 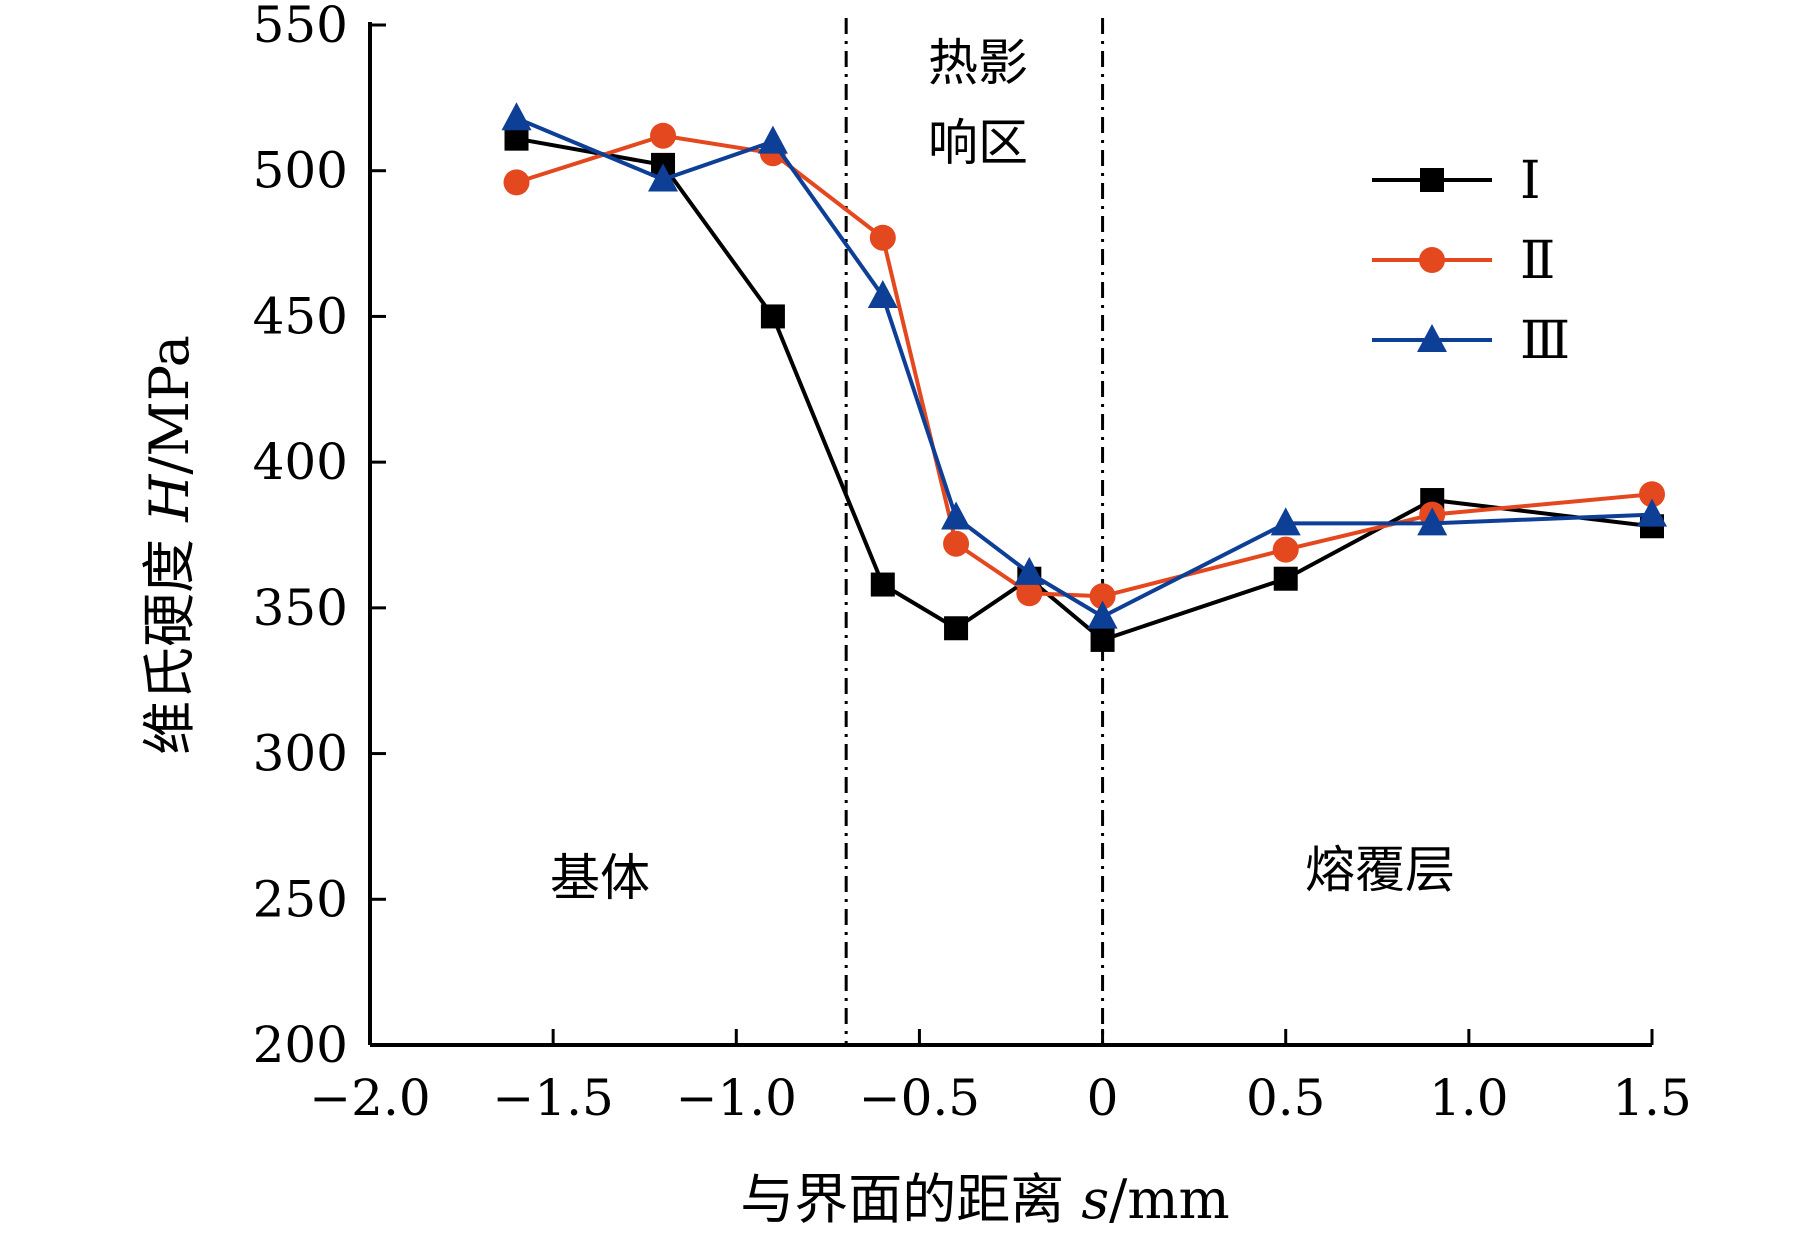 What do you see at coordinates (300, 316) in the screenshot?
I see `y-tick-label: 450` at bounding box center [300, 316].